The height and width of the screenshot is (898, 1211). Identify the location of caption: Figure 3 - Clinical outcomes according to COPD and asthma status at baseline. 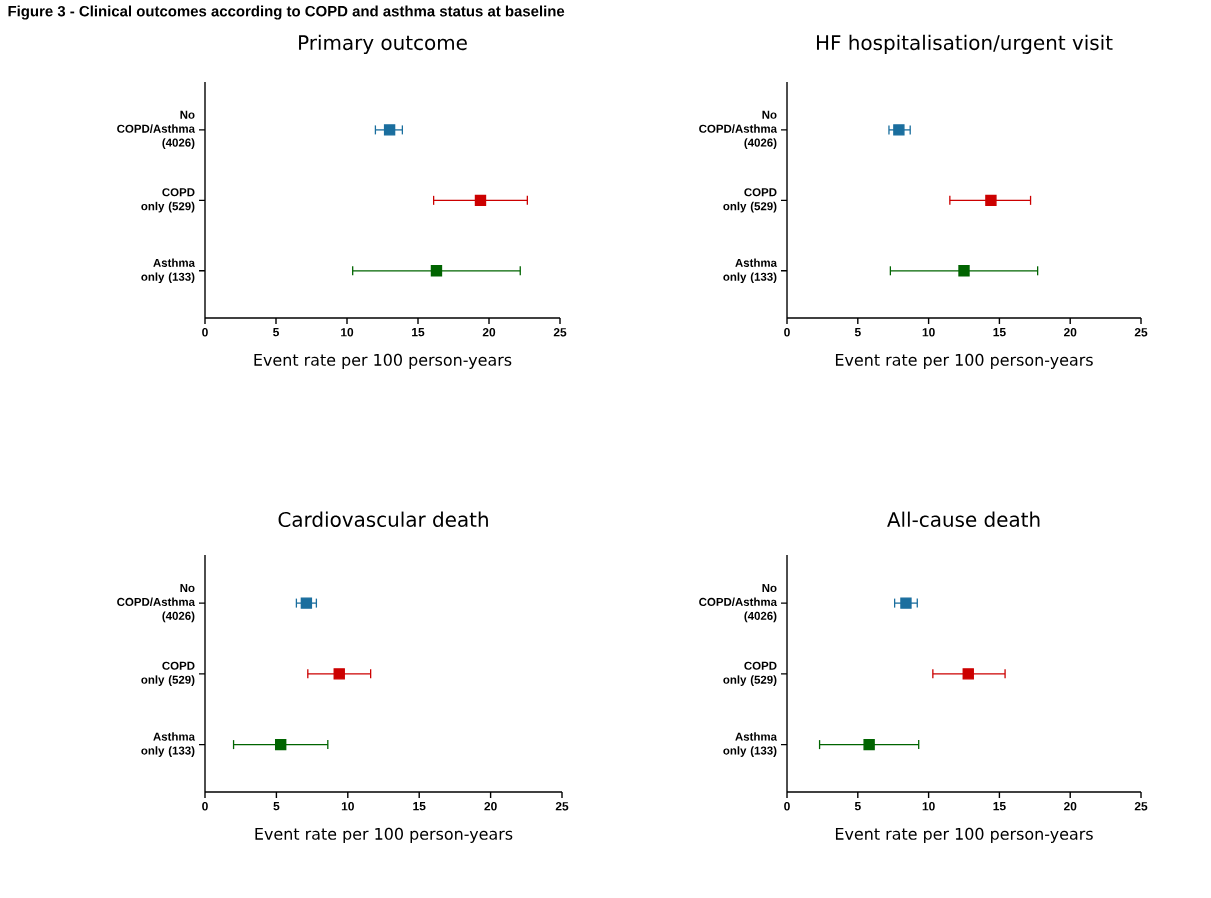
(286, 12).